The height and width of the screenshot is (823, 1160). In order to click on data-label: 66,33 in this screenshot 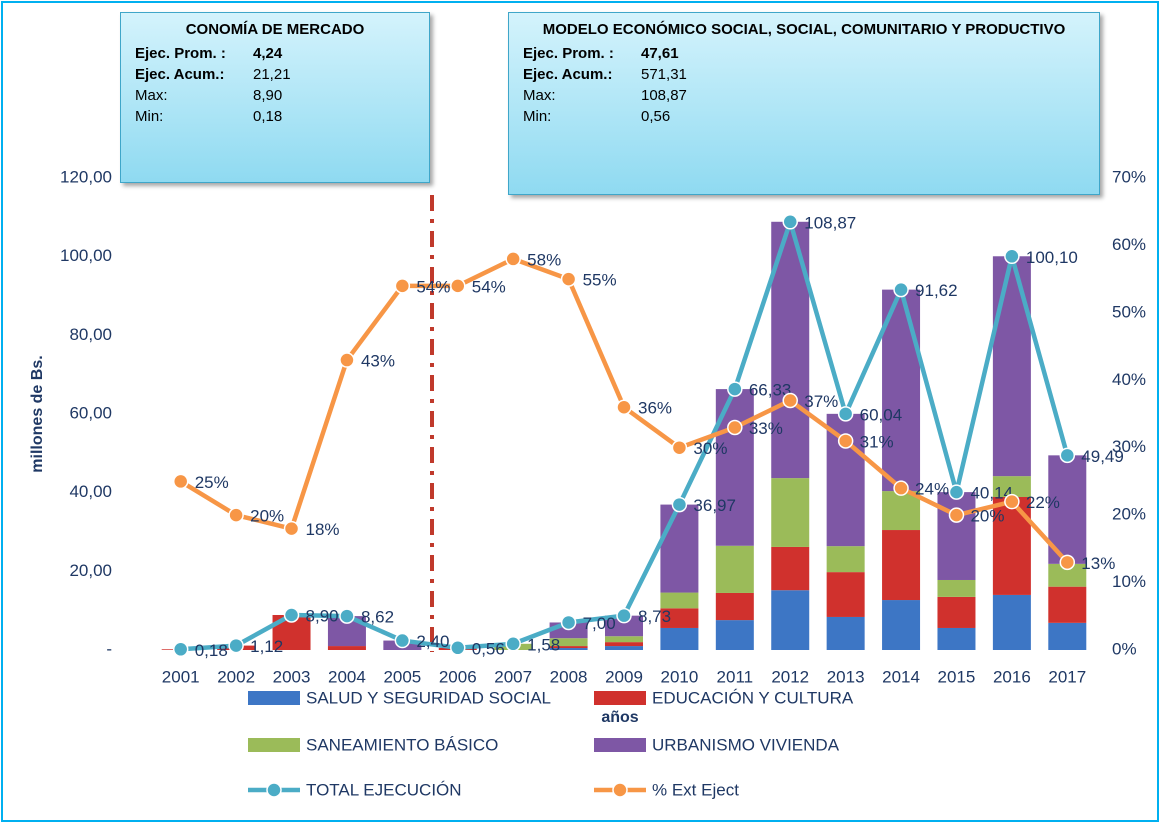, I will do `click(770, 390)`.